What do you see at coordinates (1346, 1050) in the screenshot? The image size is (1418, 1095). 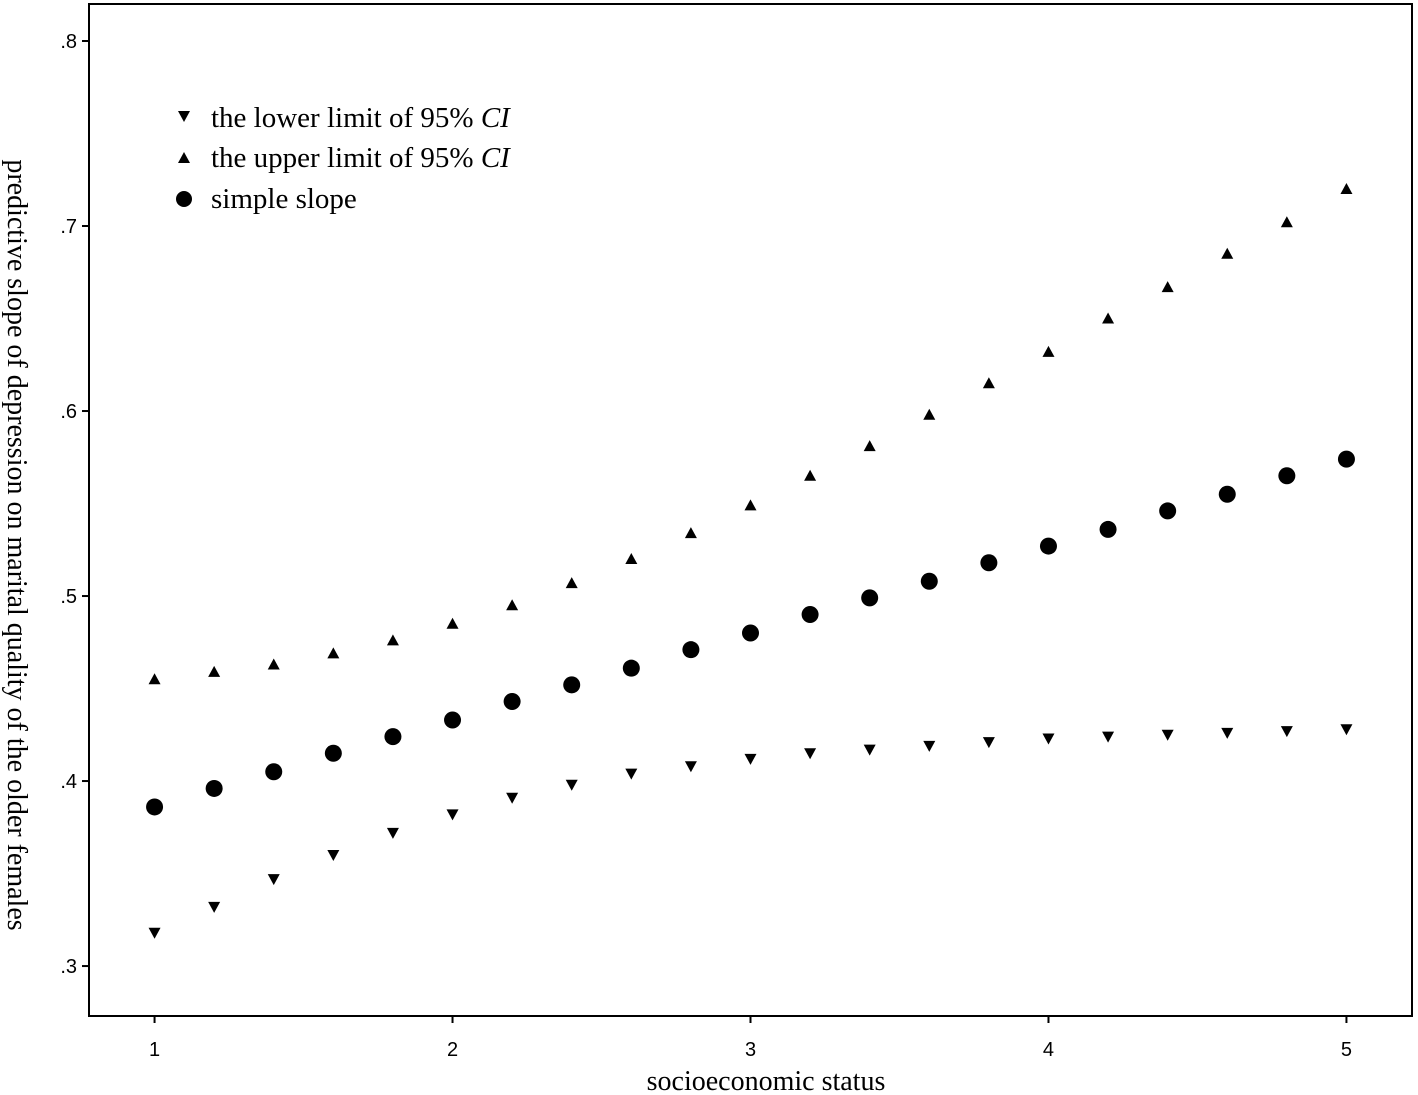 I see `x-tick-label: 5` at bounding box center [1346, 1050].